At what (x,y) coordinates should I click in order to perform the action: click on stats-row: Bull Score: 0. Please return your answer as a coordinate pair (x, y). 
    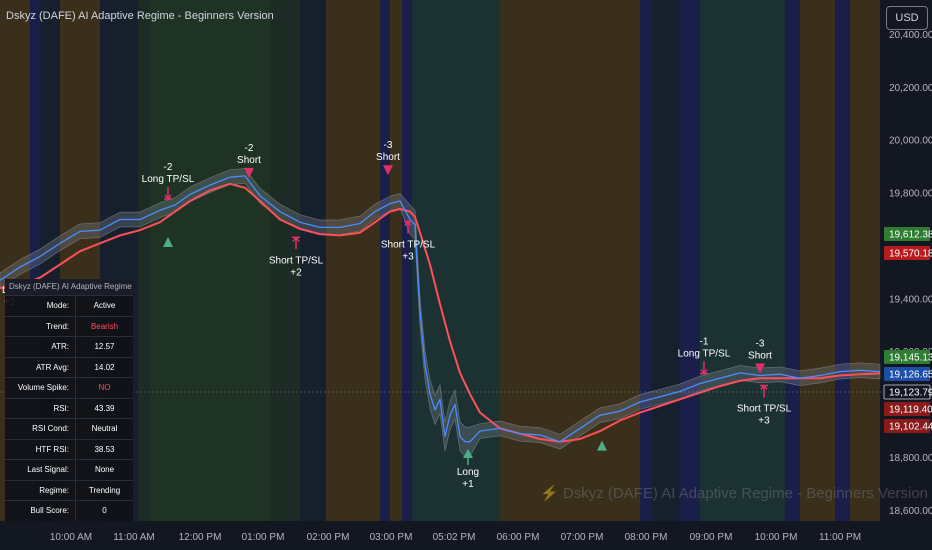
    Looking at the image, I should click on (69, 510).